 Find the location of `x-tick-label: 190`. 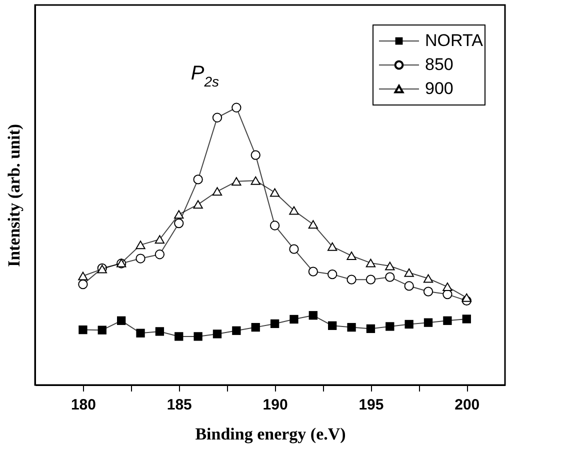

x-tick-label: 190 is located at coordinates (275, 405).